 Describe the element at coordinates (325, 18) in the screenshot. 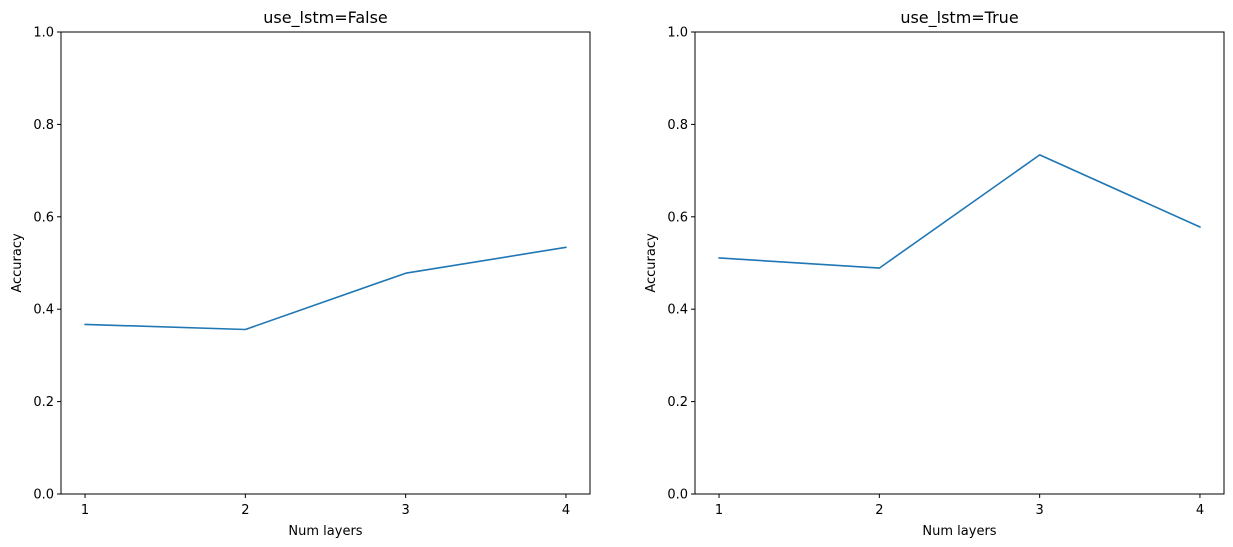

I see `chart-title: use_lstm=False` at that location.